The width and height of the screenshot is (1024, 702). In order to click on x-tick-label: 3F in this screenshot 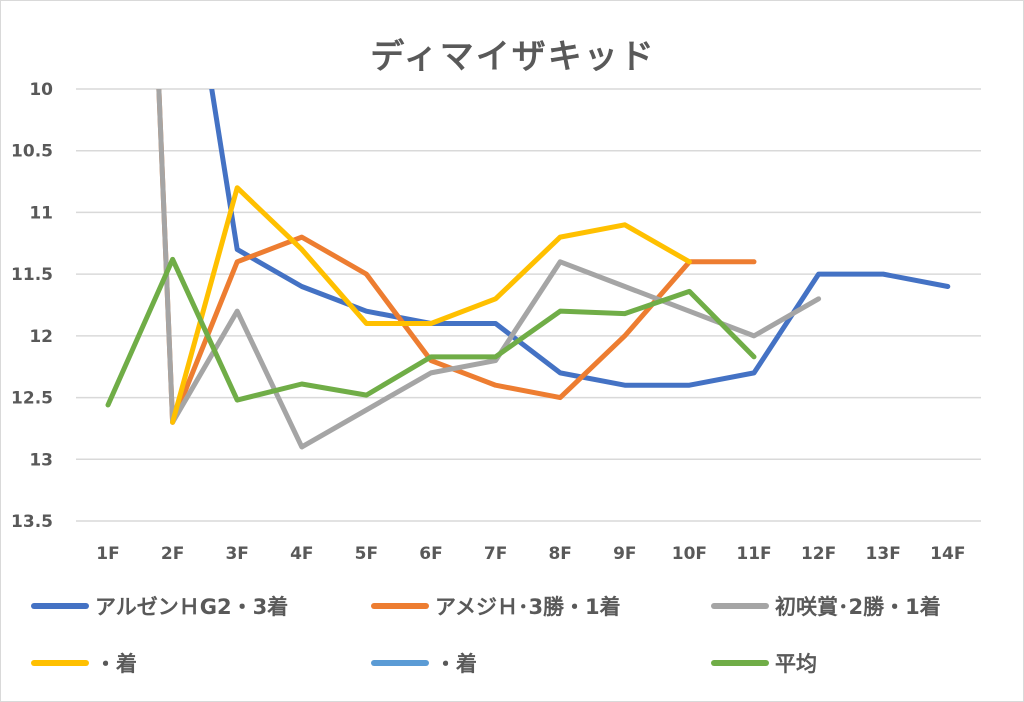, I will do `click(236, 554)`.